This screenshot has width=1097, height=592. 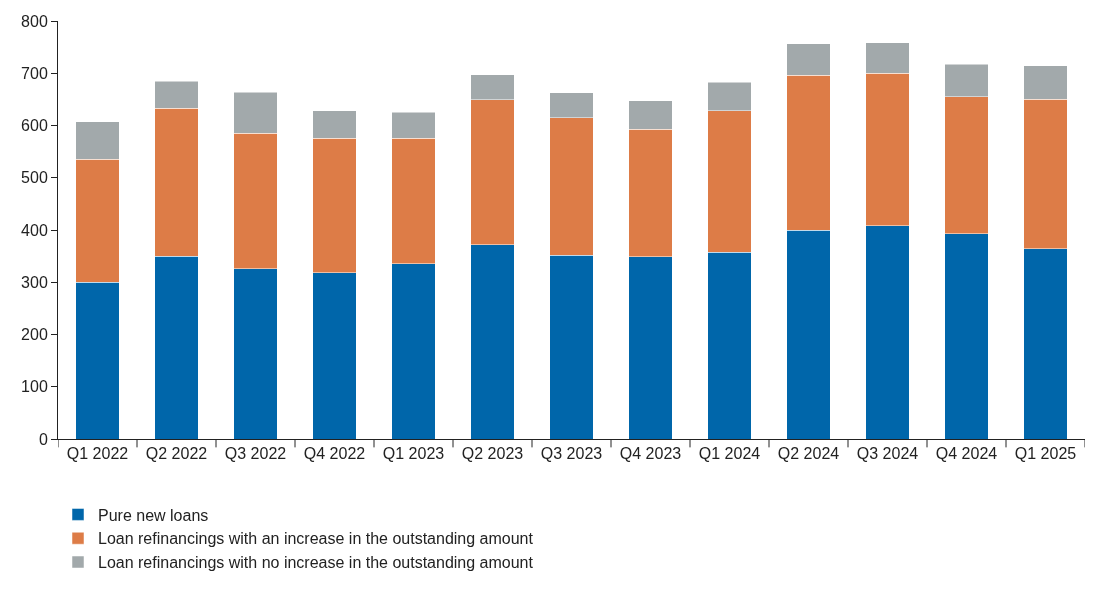 What do you see at coordinates (34, 73) in the screenshot?
I see `y-tick-label: 700` at bounding box center [34, 73].